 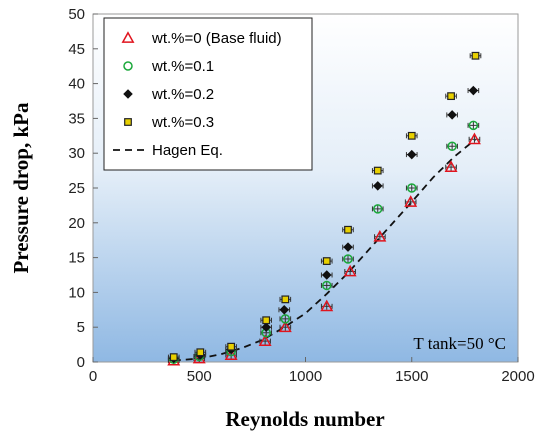 What do you see at coordinates (459, 343) in the screenshot?
I see `annotation-label: T tank=50 °C` at bounding box center [459, 343].